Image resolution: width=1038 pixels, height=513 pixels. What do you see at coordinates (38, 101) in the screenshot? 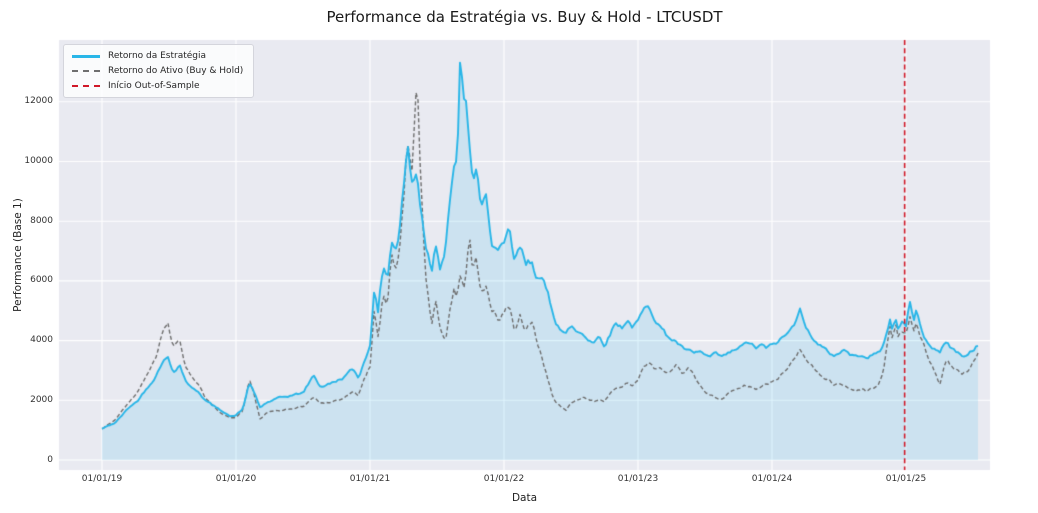
I see `y-tick-12000: 12000` at bounding box center [38, 101].